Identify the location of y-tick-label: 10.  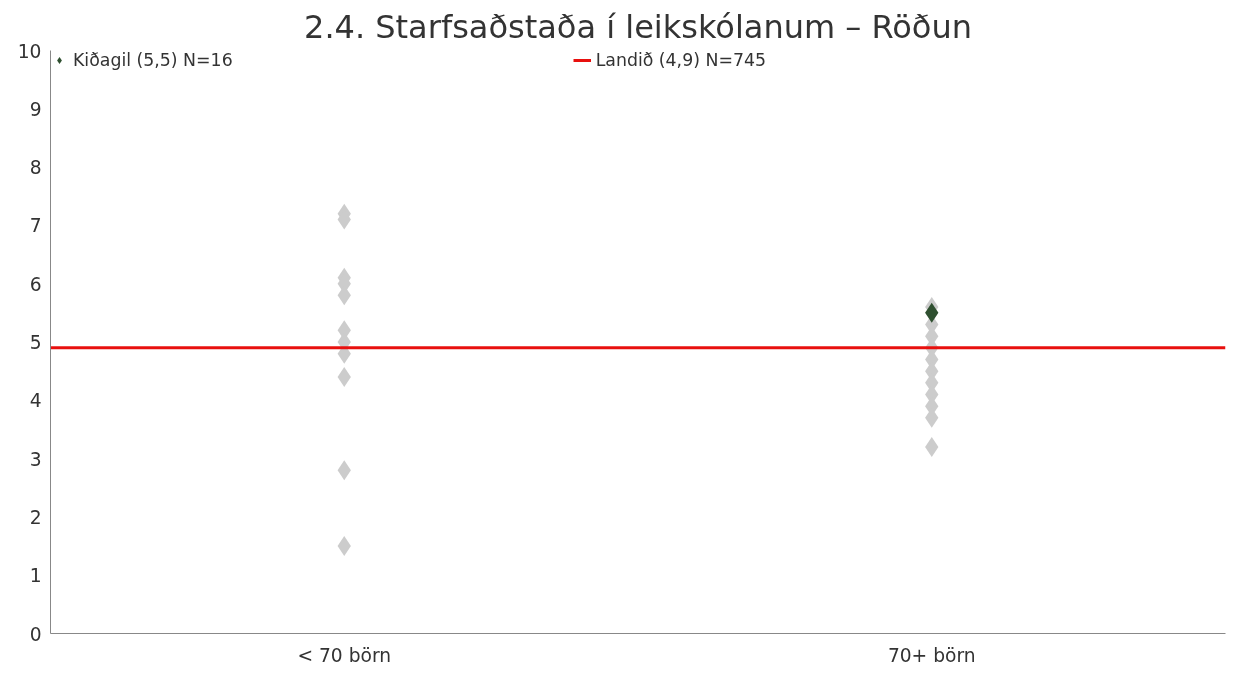
(29, 51).